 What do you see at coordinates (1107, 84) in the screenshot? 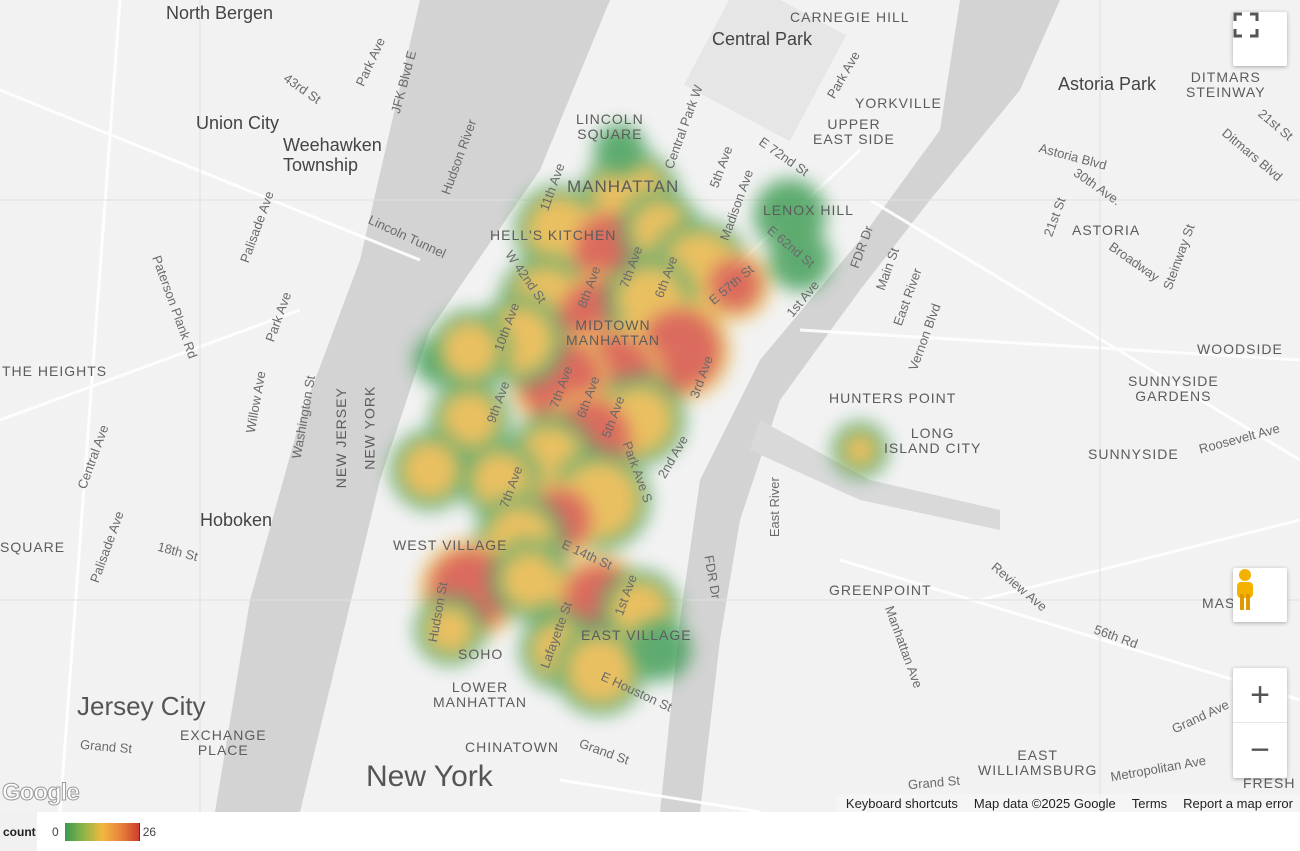
I see `map-label: Astoria Park` at bounding box center [1107, 84].